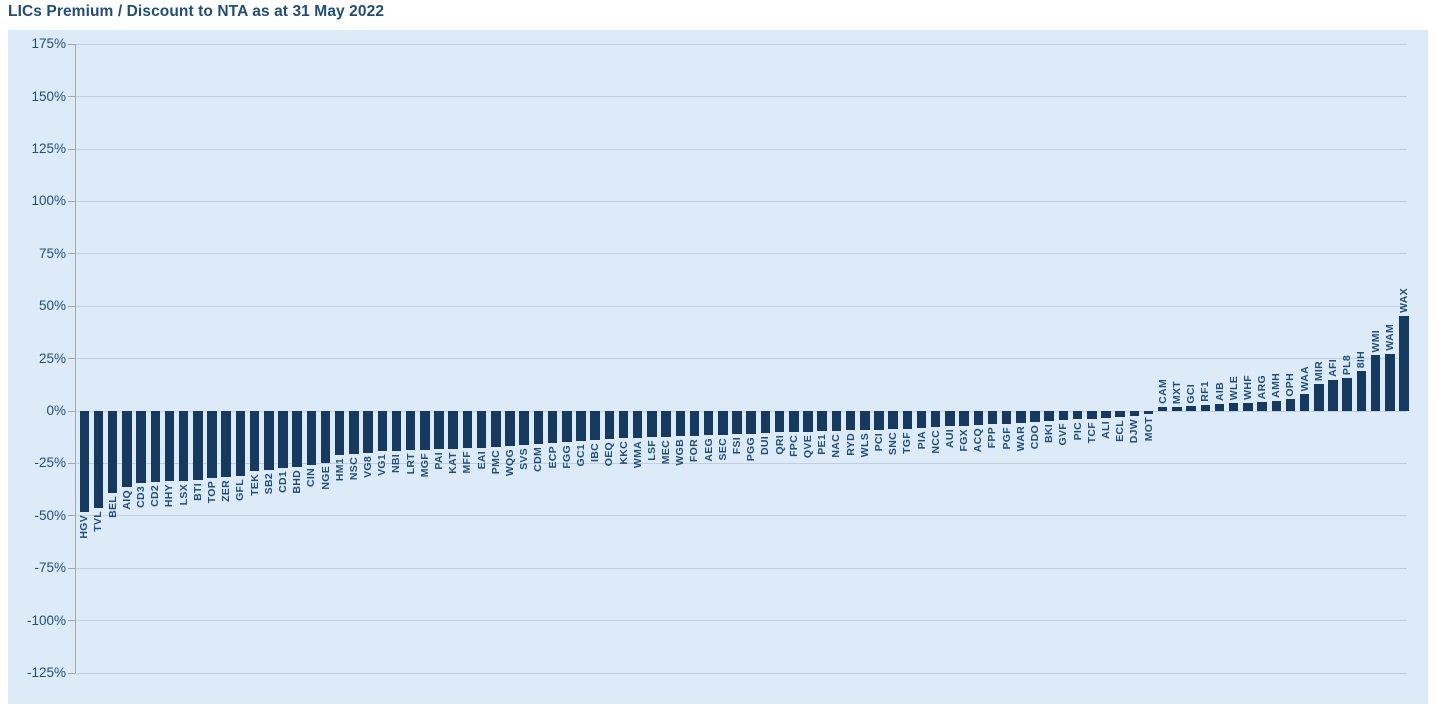  I want to click on bar-label-SNC: SNC, so click(893, 444).